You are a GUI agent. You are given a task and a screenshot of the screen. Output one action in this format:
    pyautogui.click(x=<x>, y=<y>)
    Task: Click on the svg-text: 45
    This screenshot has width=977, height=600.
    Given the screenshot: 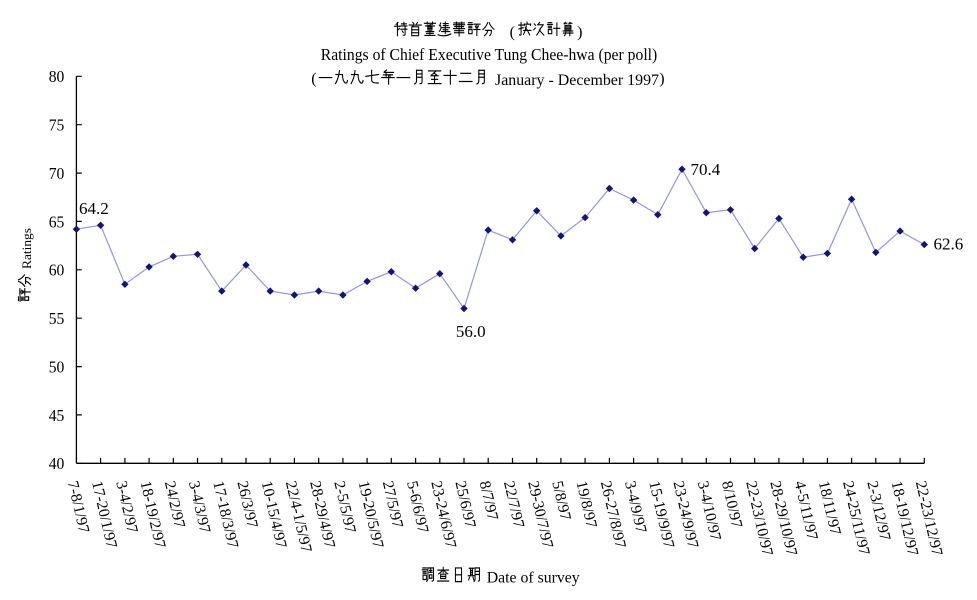 What is the action you would take?
    pyautogui.click(x=57, y=415)
    